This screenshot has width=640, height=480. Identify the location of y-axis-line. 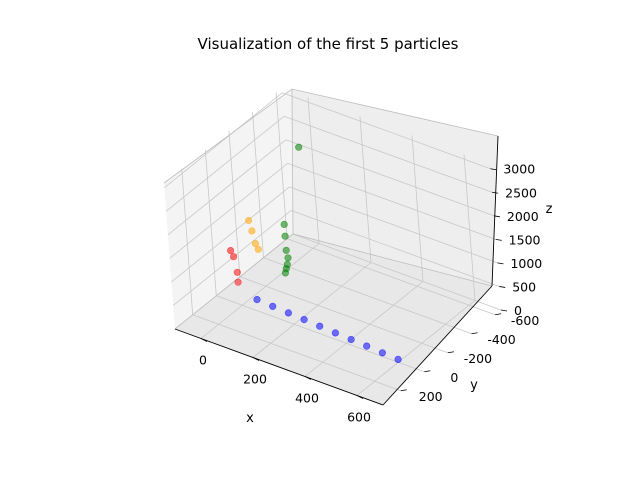
(437, 345).